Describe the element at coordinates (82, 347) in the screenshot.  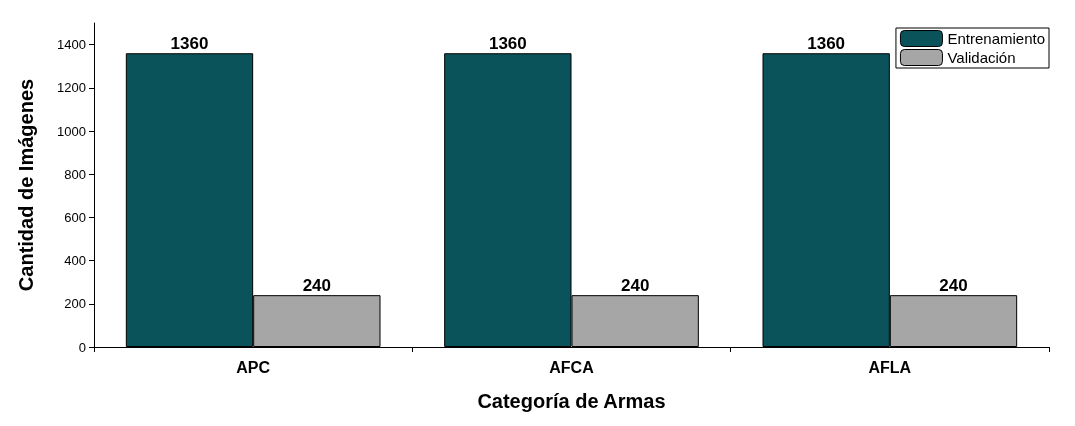
I see `y-tick-label: 0` at that location.